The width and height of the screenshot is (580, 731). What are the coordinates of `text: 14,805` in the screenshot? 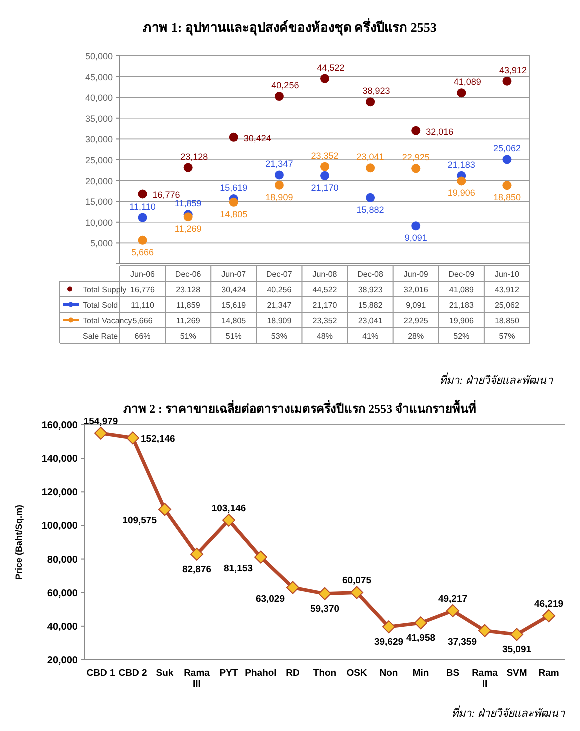 It's located at (234, 214).